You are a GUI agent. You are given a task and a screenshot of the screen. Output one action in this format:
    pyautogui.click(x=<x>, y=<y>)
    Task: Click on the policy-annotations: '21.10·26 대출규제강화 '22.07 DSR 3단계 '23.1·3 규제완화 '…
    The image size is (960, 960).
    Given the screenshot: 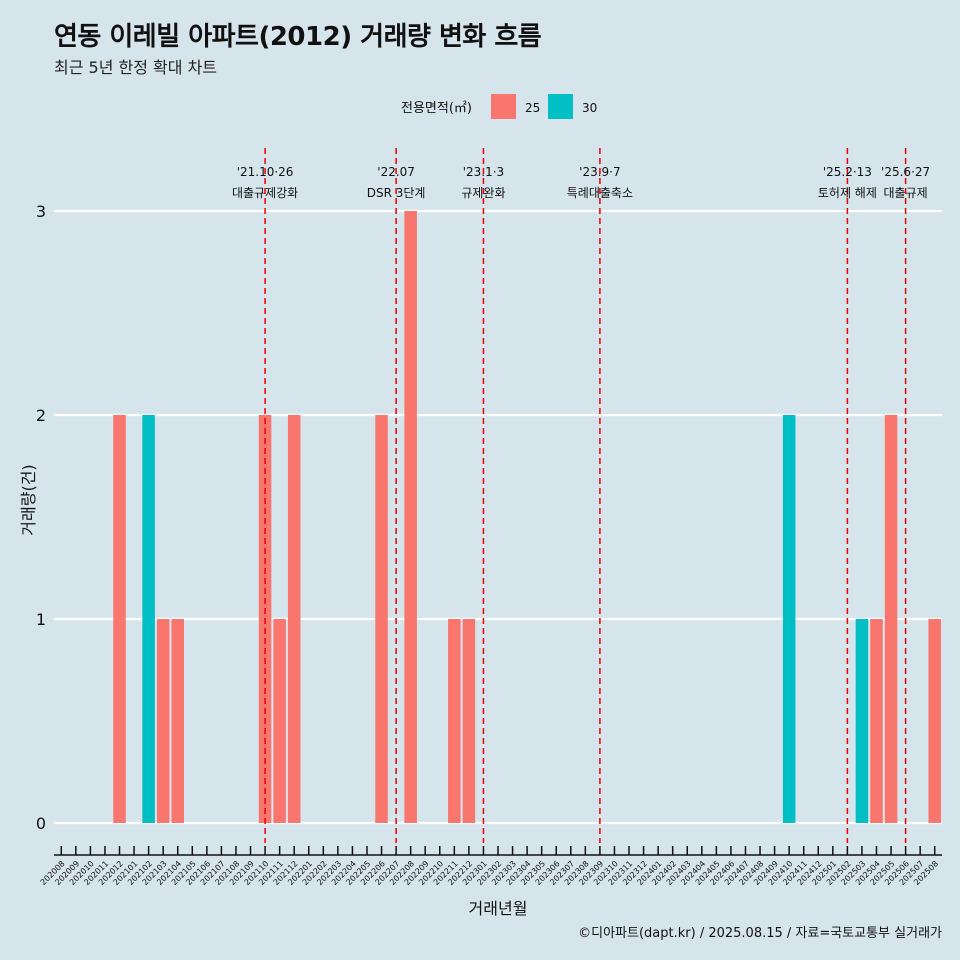 What is the action you would take?
    pyautogui.click(x=581, y=182)
    